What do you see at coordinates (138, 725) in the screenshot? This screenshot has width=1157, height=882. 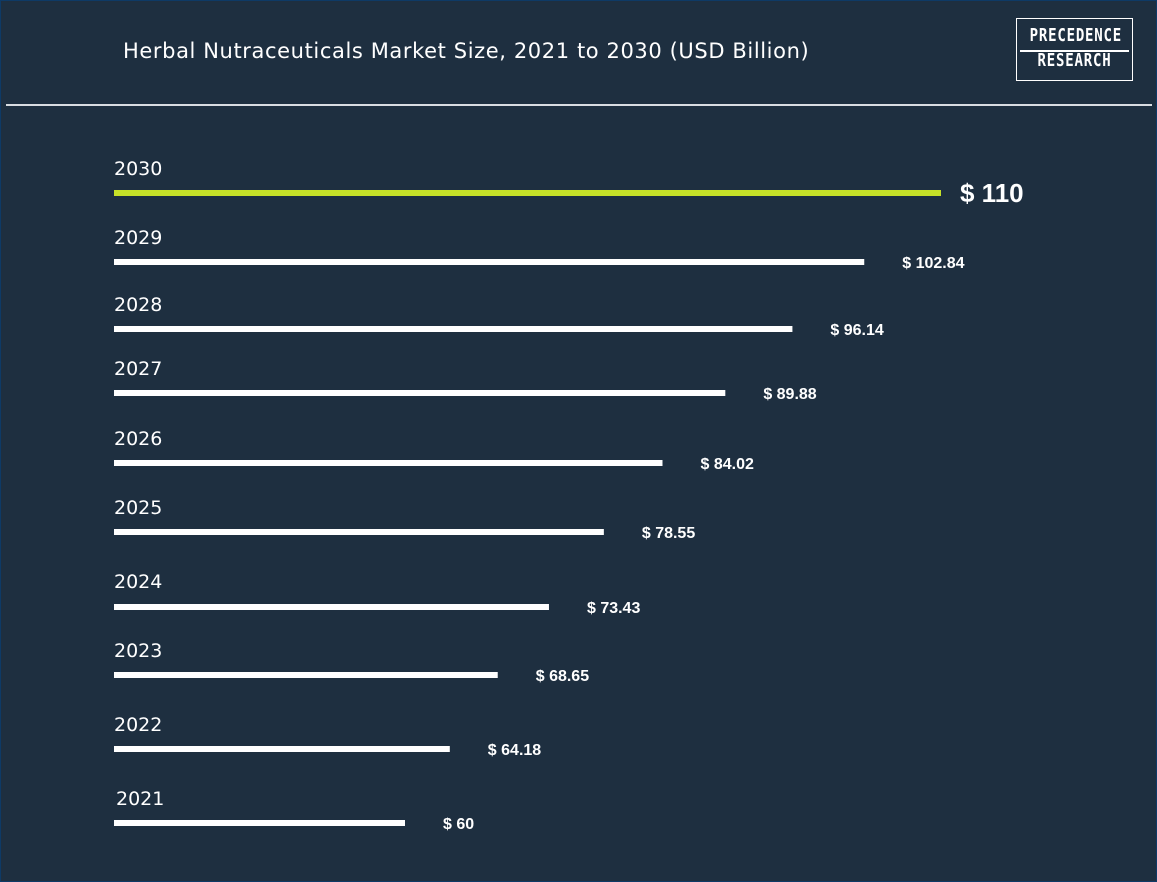 I see `category-label-2022: 2022` at bounding box center [138, 725].